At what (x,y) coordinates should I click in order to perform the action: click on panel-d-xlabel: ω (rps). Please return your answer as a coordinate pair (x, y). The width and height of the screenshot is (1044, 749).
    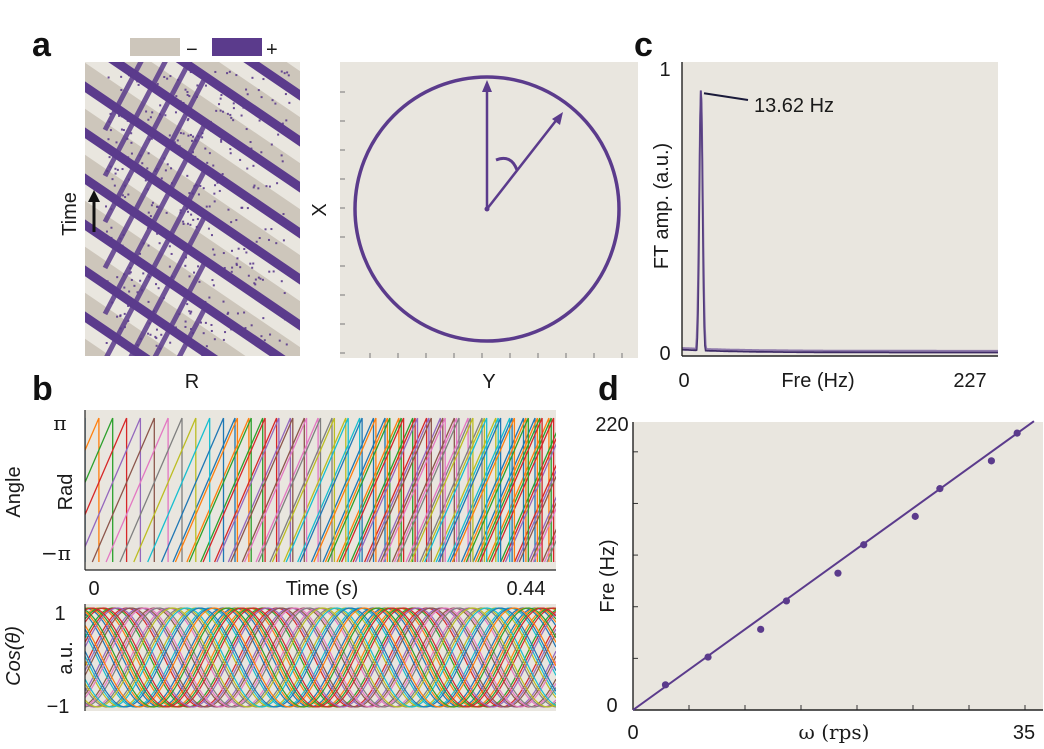
    Looking at the image, I should click on (834, 732).